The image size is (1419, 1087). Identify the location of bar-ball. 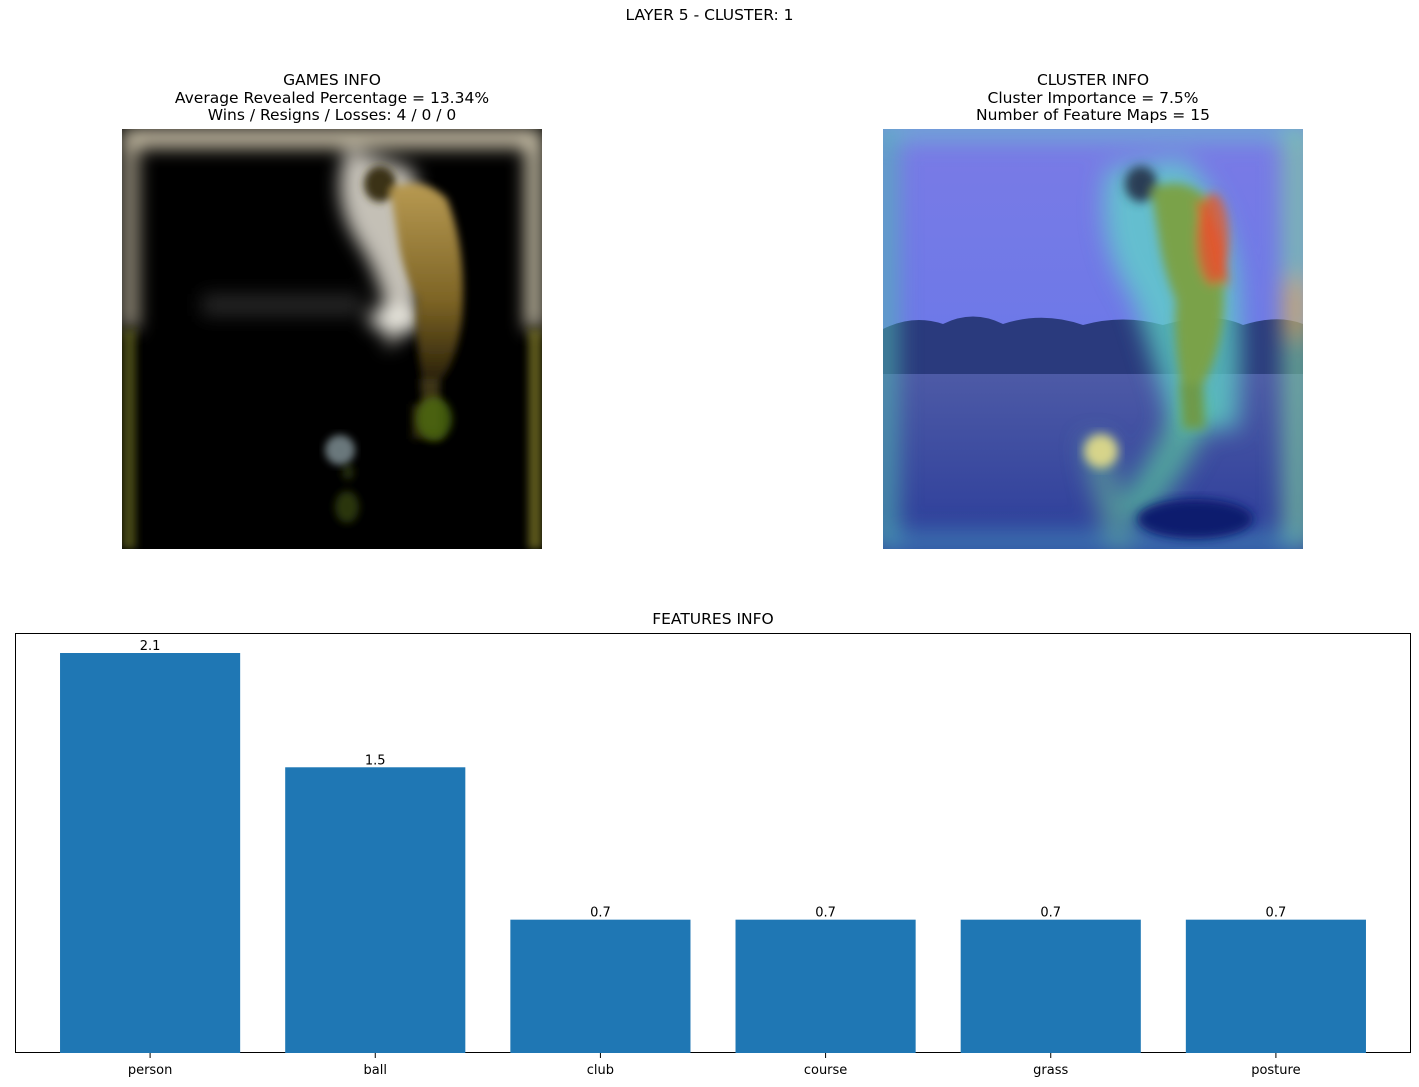
(375, 910).